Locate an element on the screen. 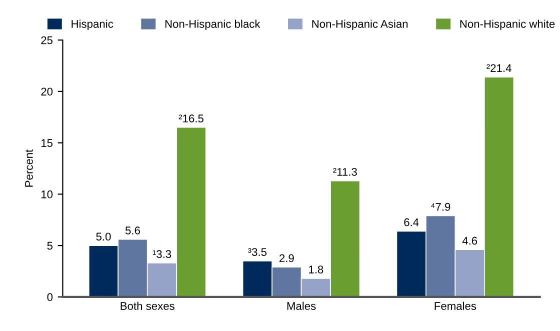 The width and height of the screenshot is (560, 331). y-tick-label: 20 is located at coordinates (47, 92).